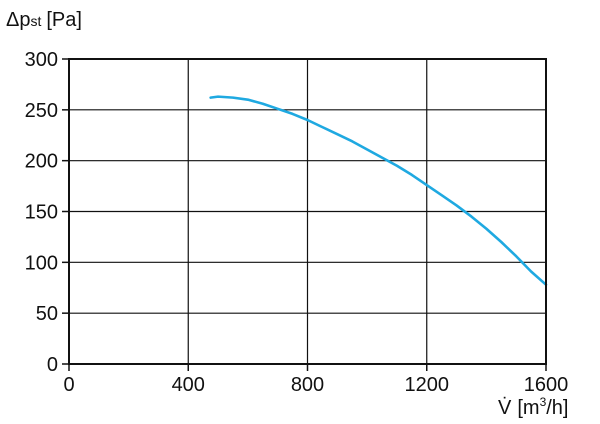 This screenshot has height=424, width=600. What do you see at coordinates (47, 314) in the screenshot?
I see `y-tick-label: 50` at bounding box center [47, 314].